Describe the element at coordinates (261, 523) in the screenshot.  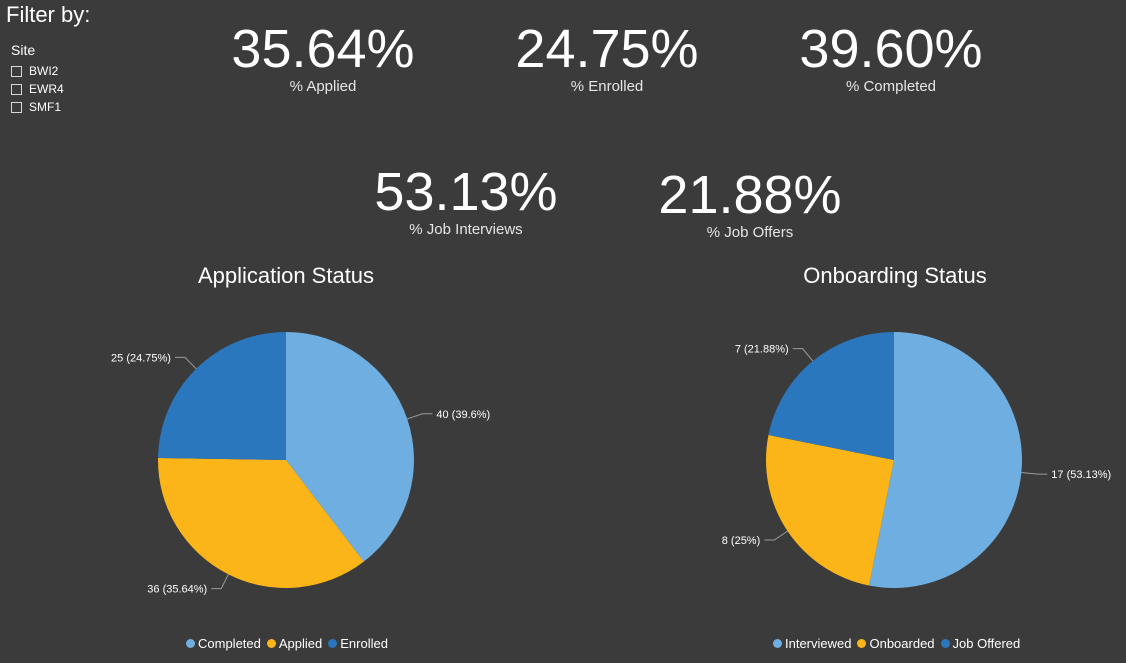
I see `pie-slice-applied` at that location.